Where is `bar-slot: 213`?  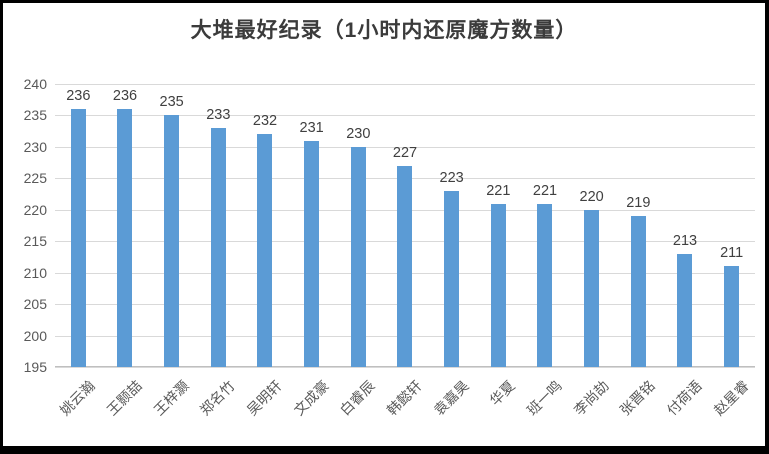 bar-slot: 213 is located at coordinates (685, 225).